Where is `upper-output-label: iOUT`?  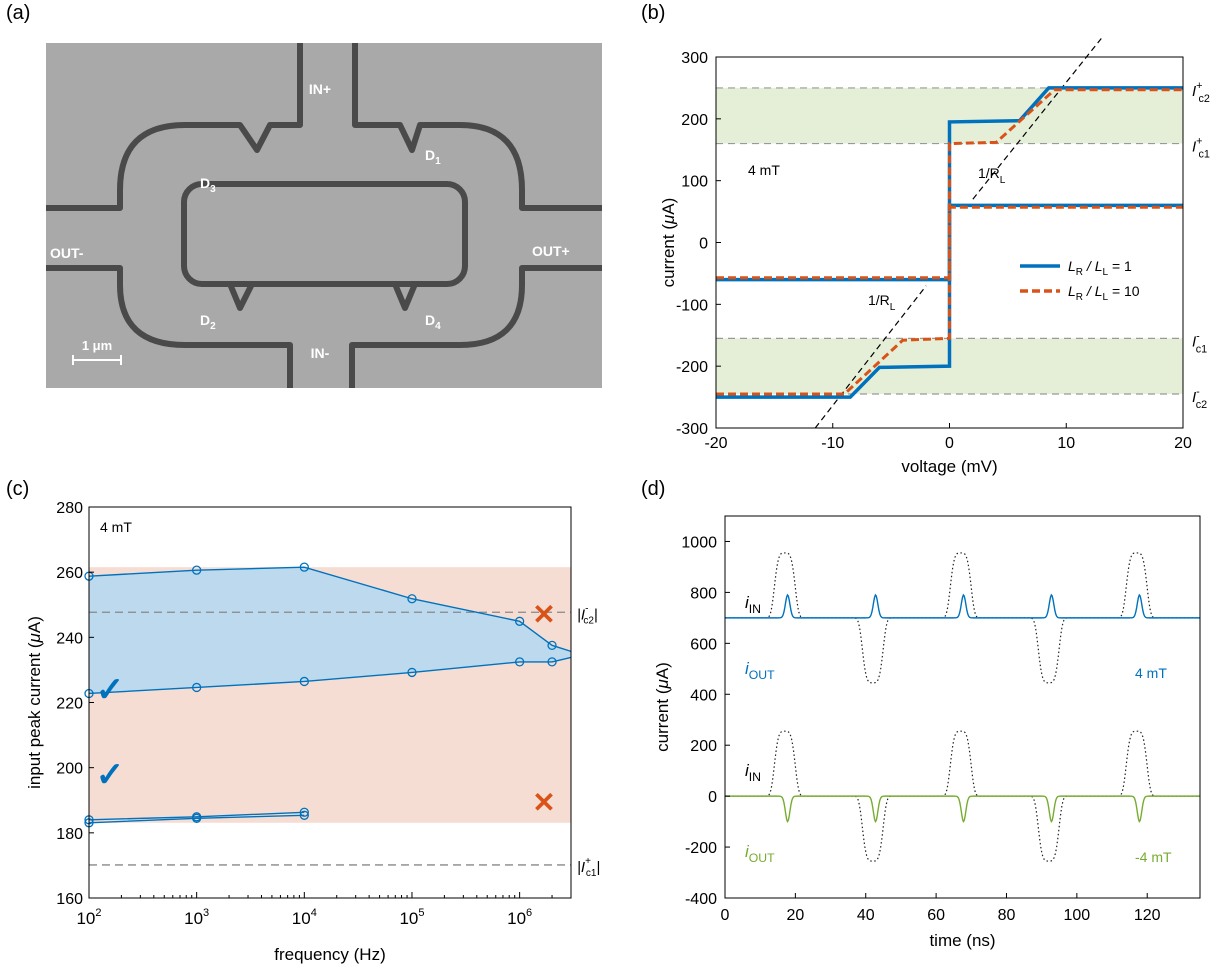
upper-output-label: iOUT is located at coordinates (760, 670).